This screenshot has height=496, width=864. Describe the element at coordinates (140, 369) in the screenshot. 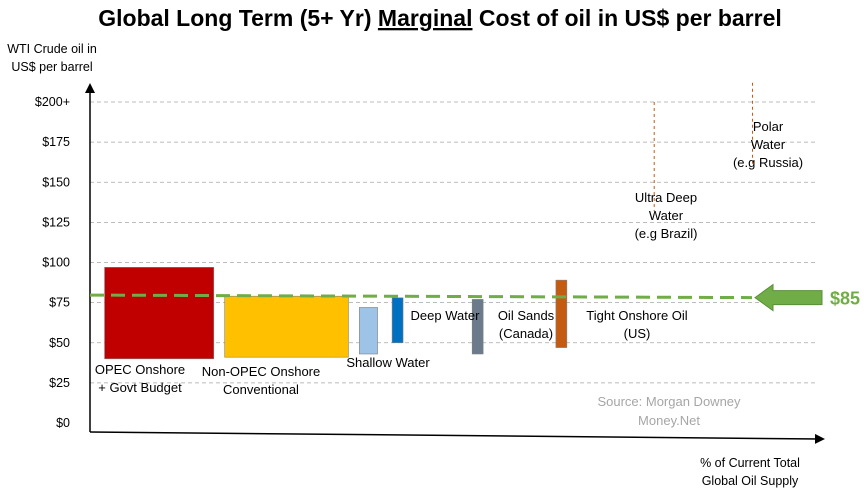

I see `segment-label: OPEC Onshore` at that location.